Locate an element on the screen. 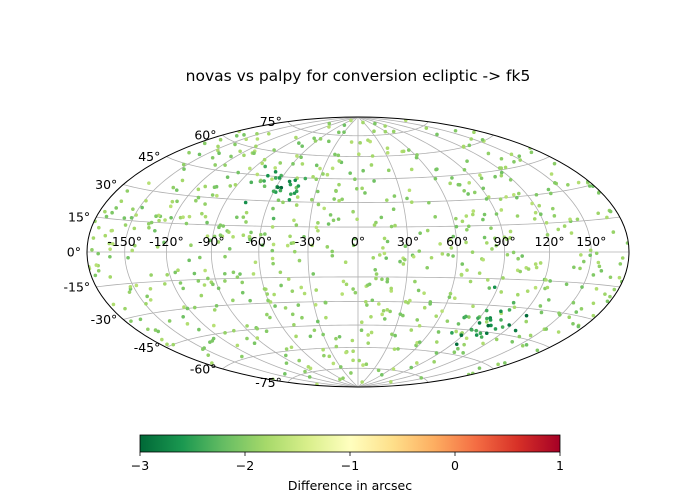  colorbar-tick-label: −2 is located at coordinates (245, 465).